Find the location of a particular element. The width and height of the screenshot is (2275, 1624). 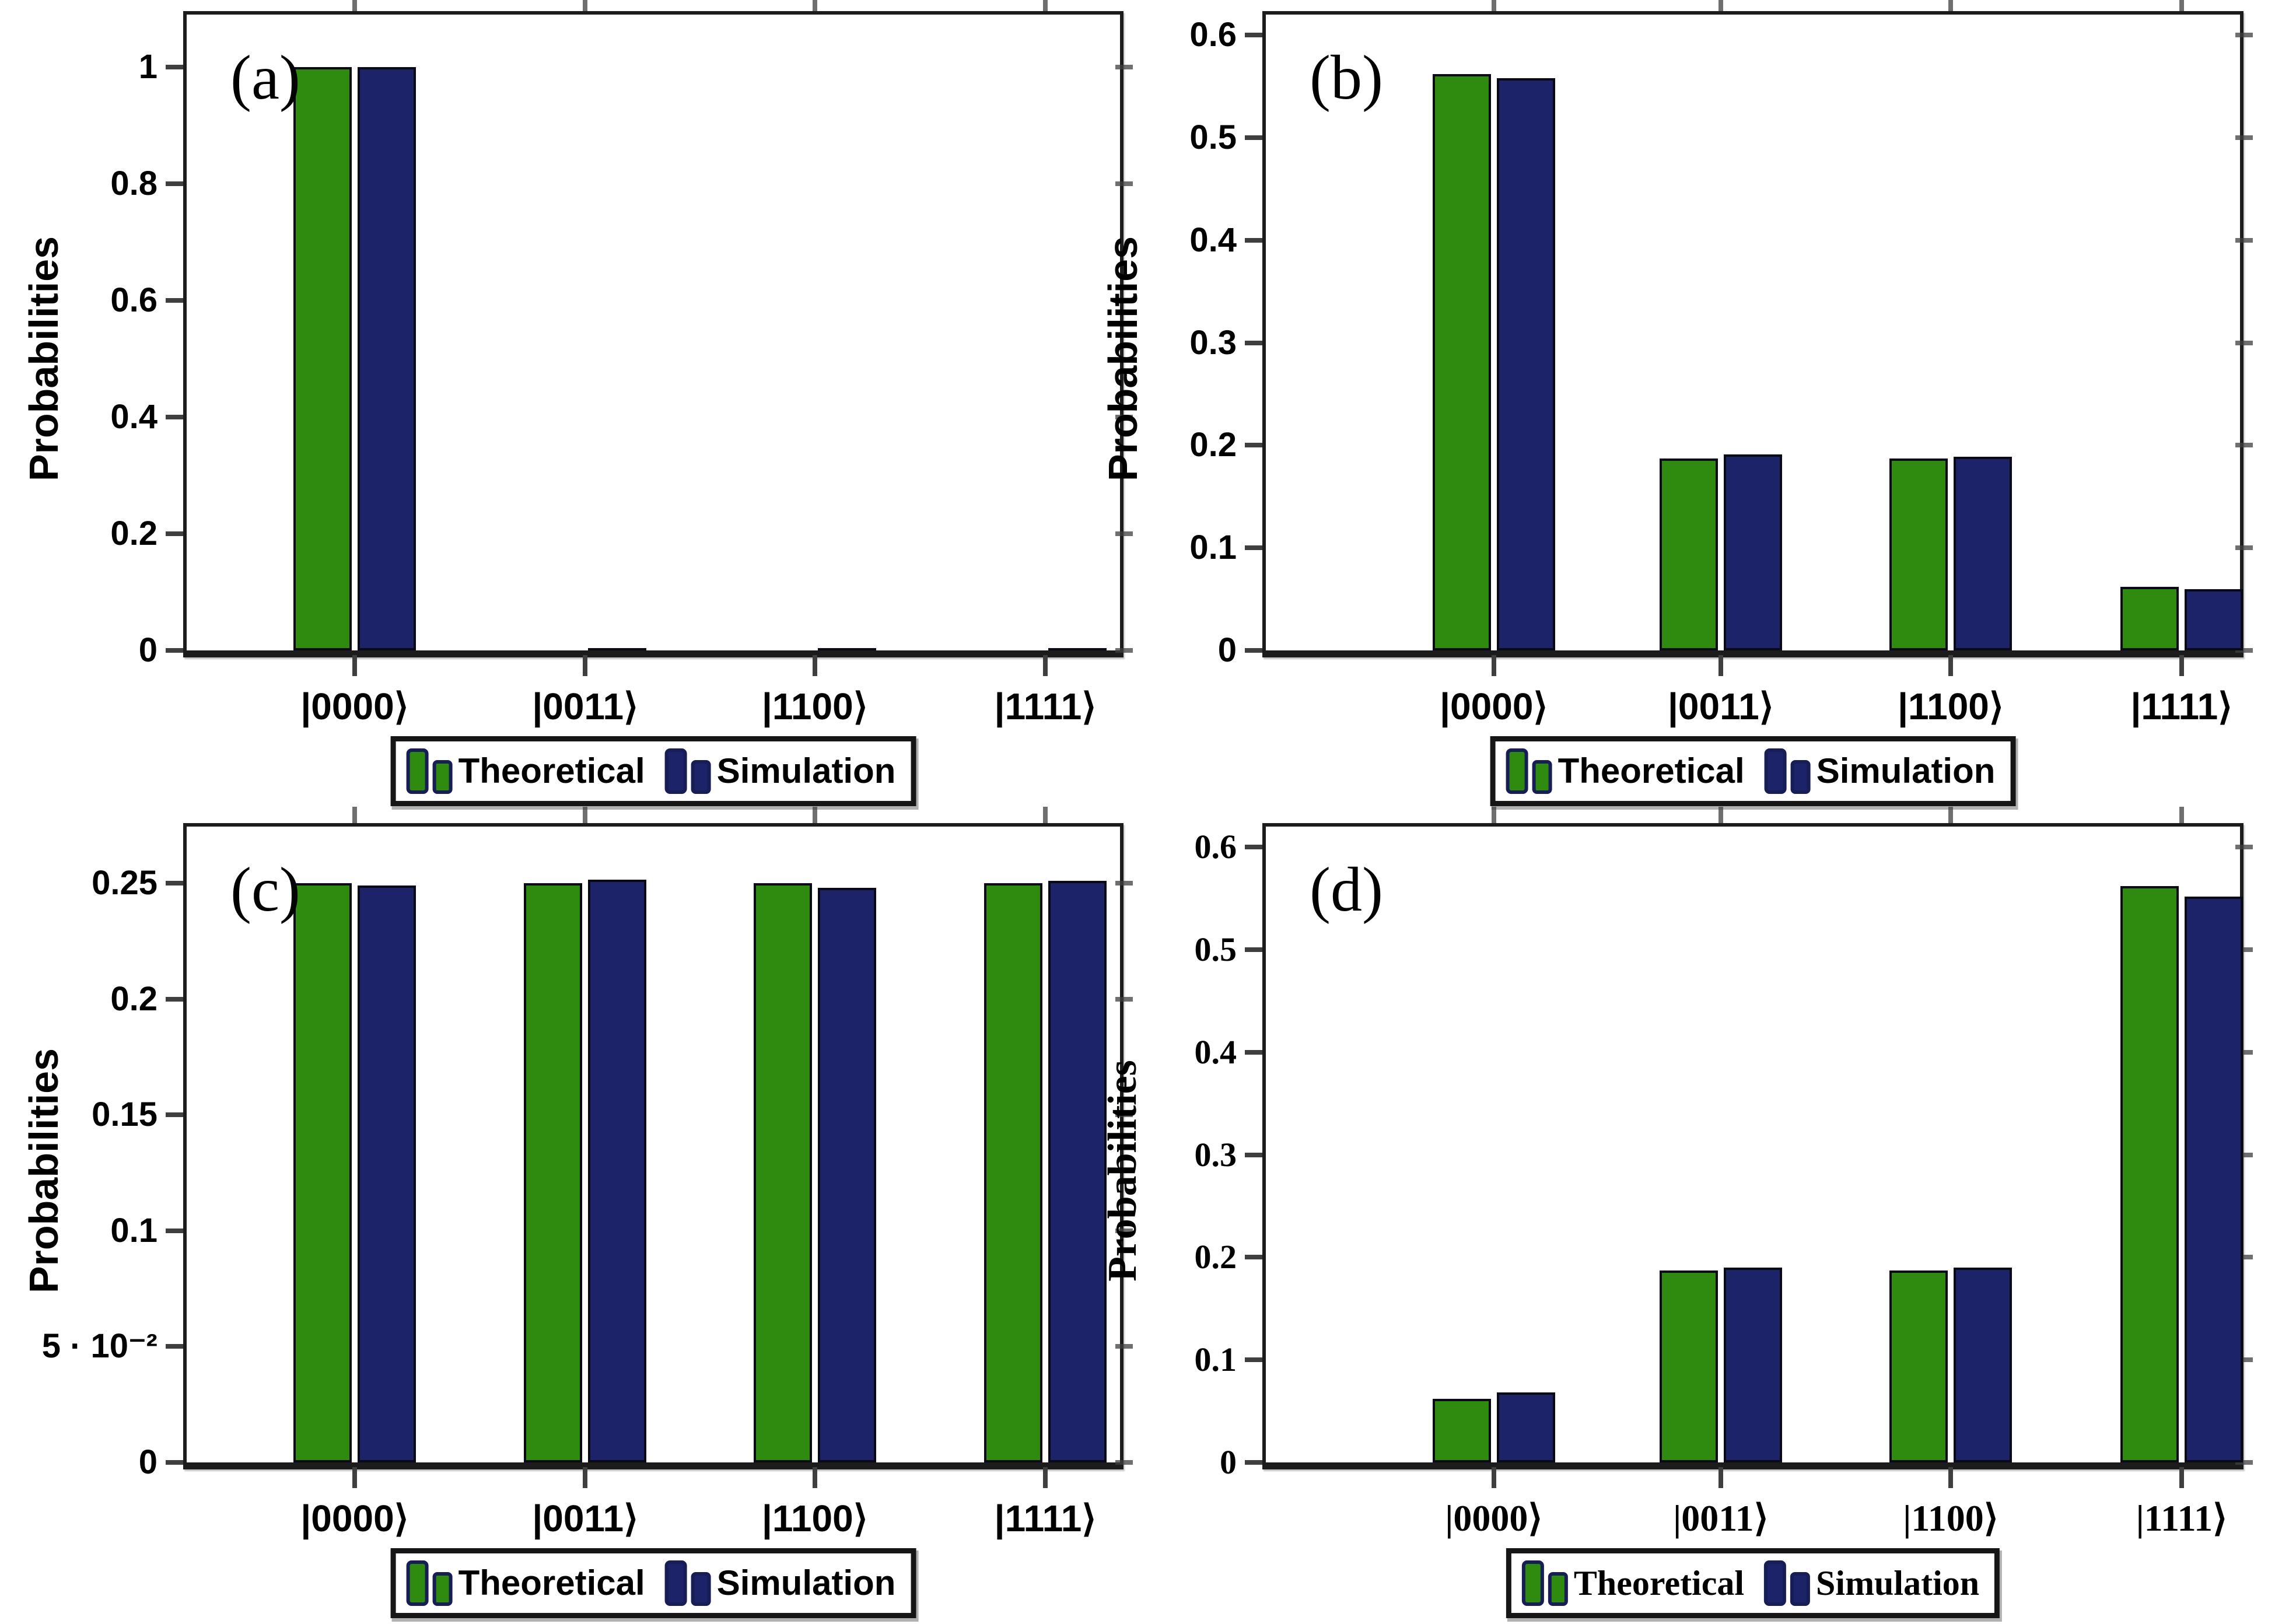

y-tick-label: 0.15 is located at coordinates (125, 1115).